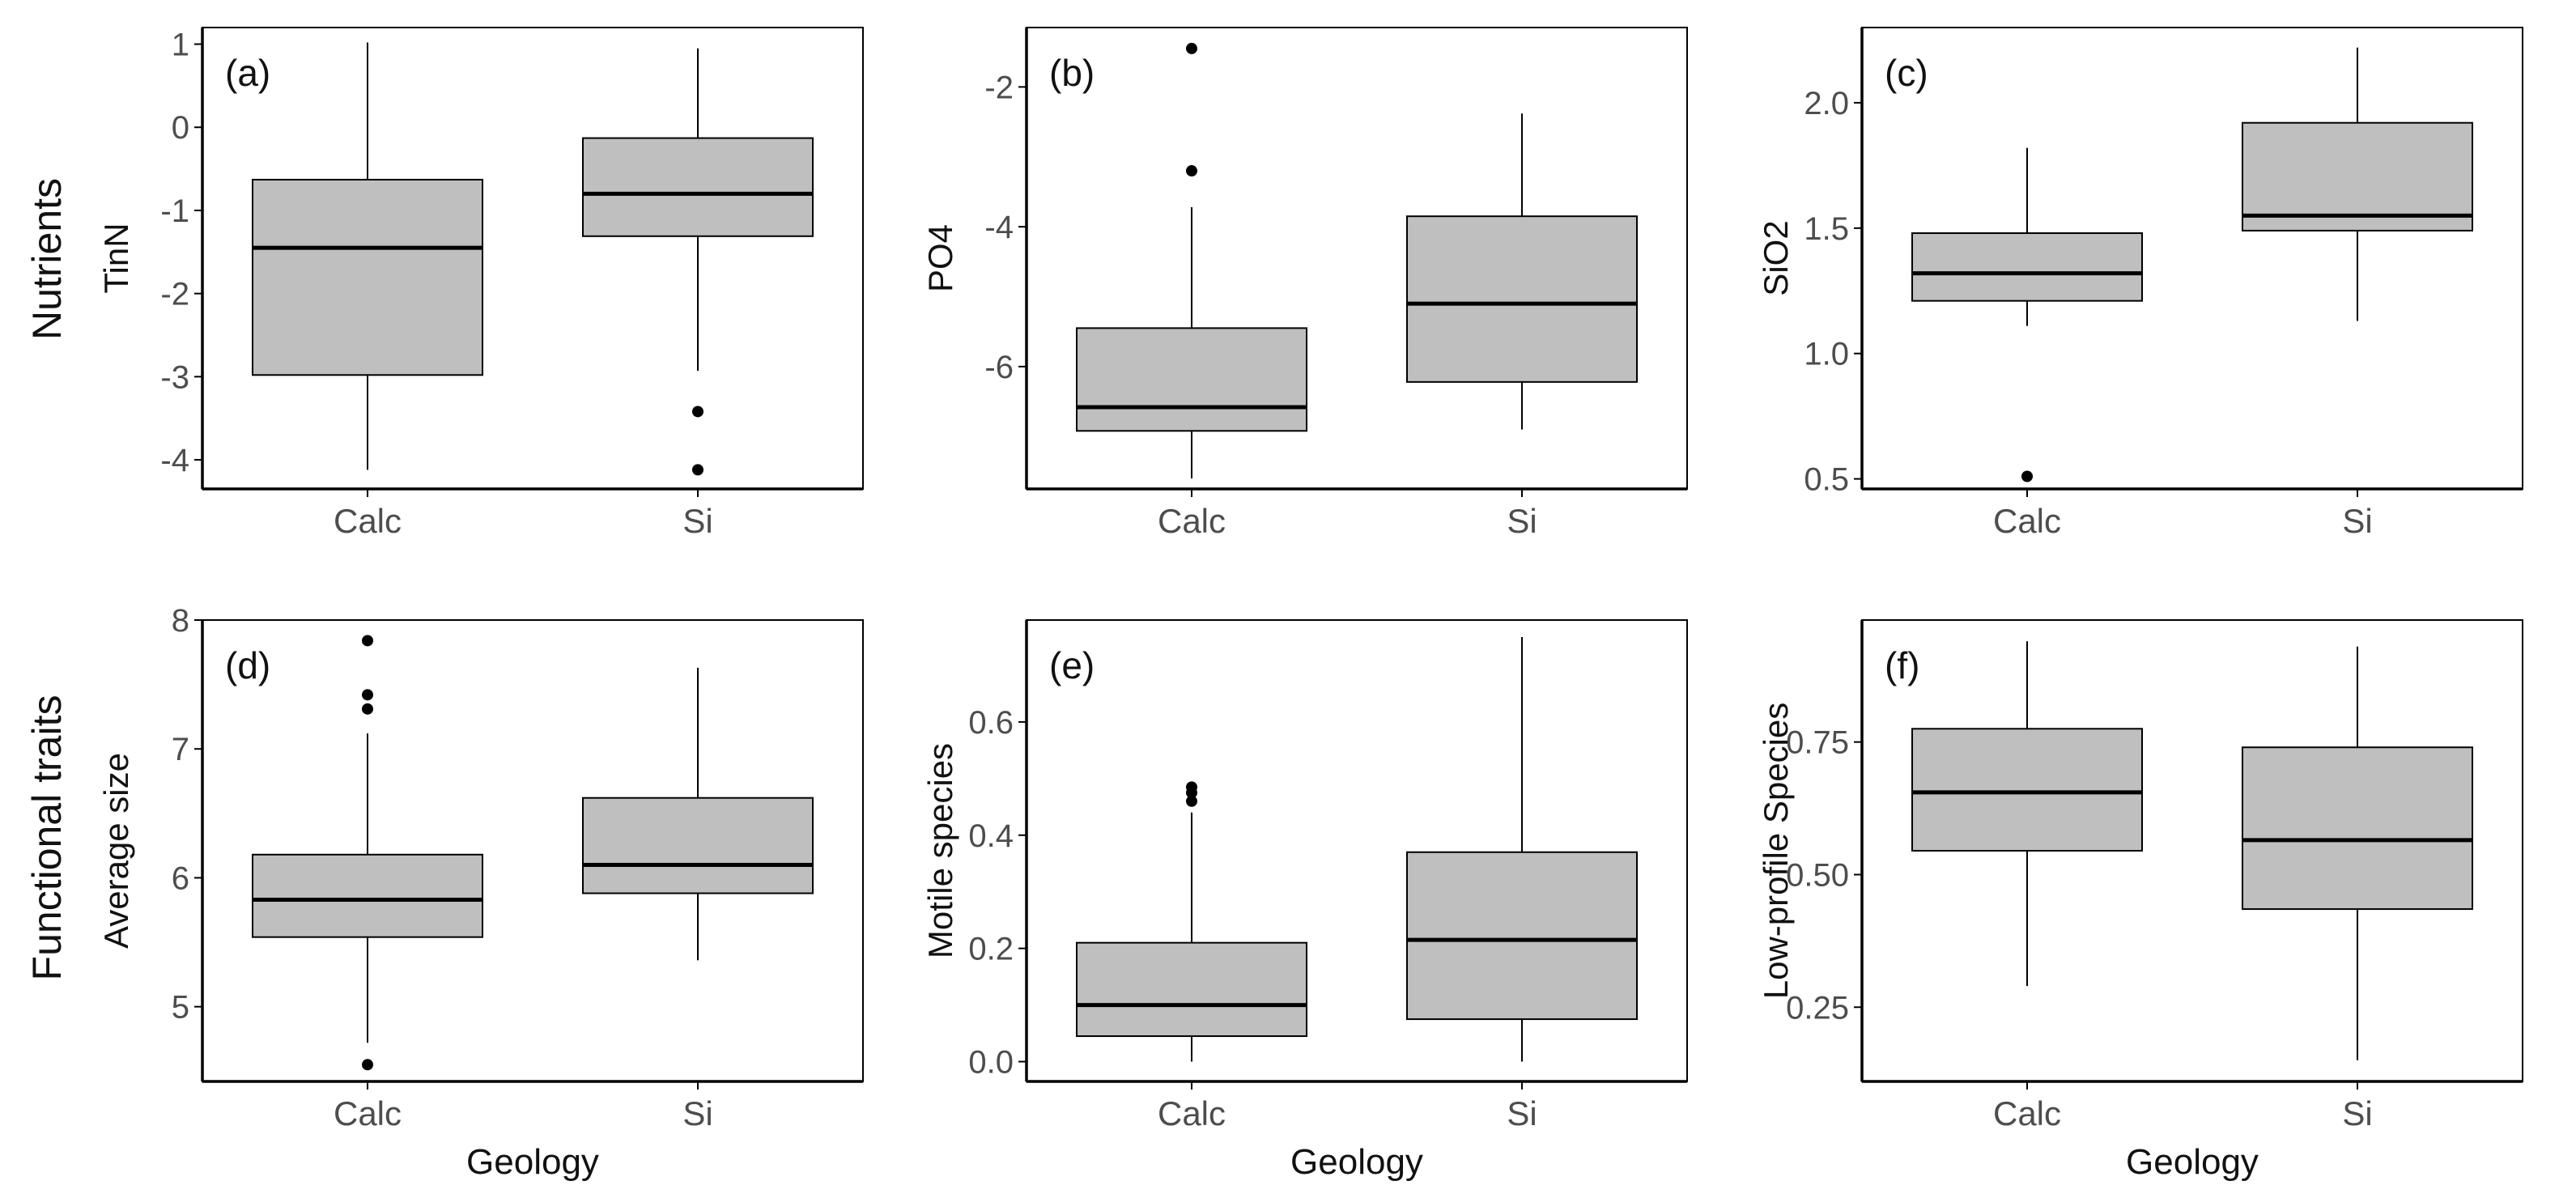  I want to click on panel-6-panel-label: (f), so click(1902, 665).